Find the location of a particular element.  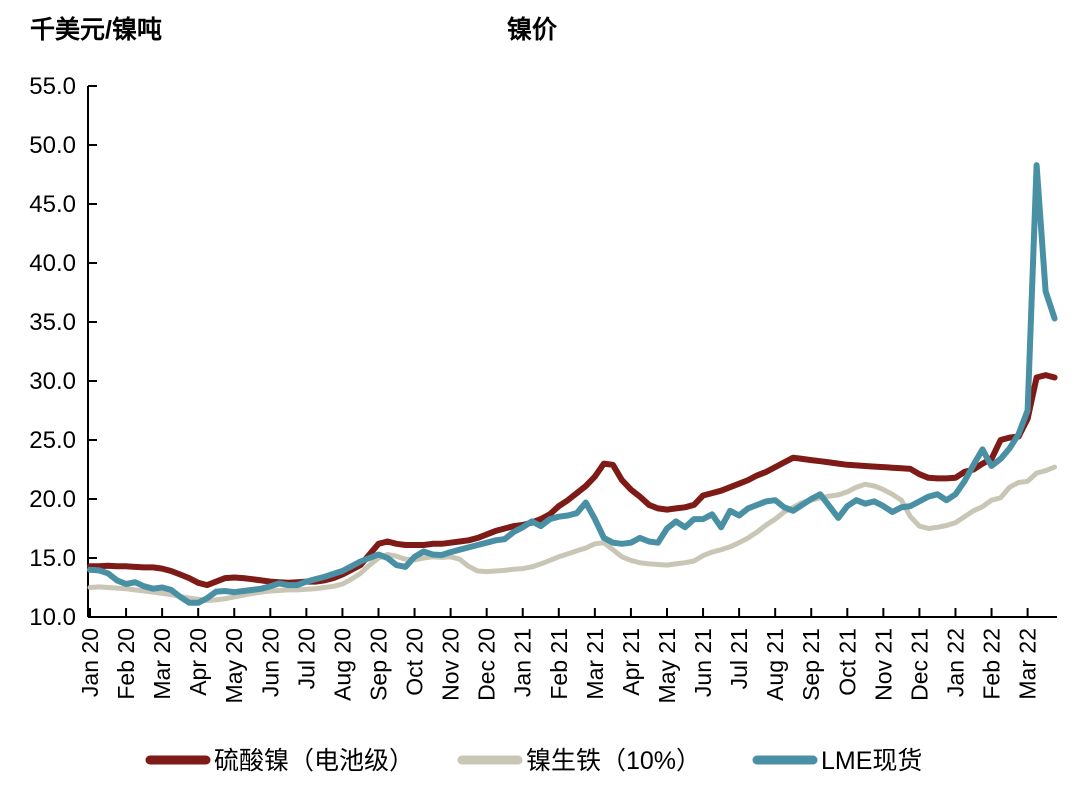

y-tick-label: 55.0 is located at coordinates (52, 86).